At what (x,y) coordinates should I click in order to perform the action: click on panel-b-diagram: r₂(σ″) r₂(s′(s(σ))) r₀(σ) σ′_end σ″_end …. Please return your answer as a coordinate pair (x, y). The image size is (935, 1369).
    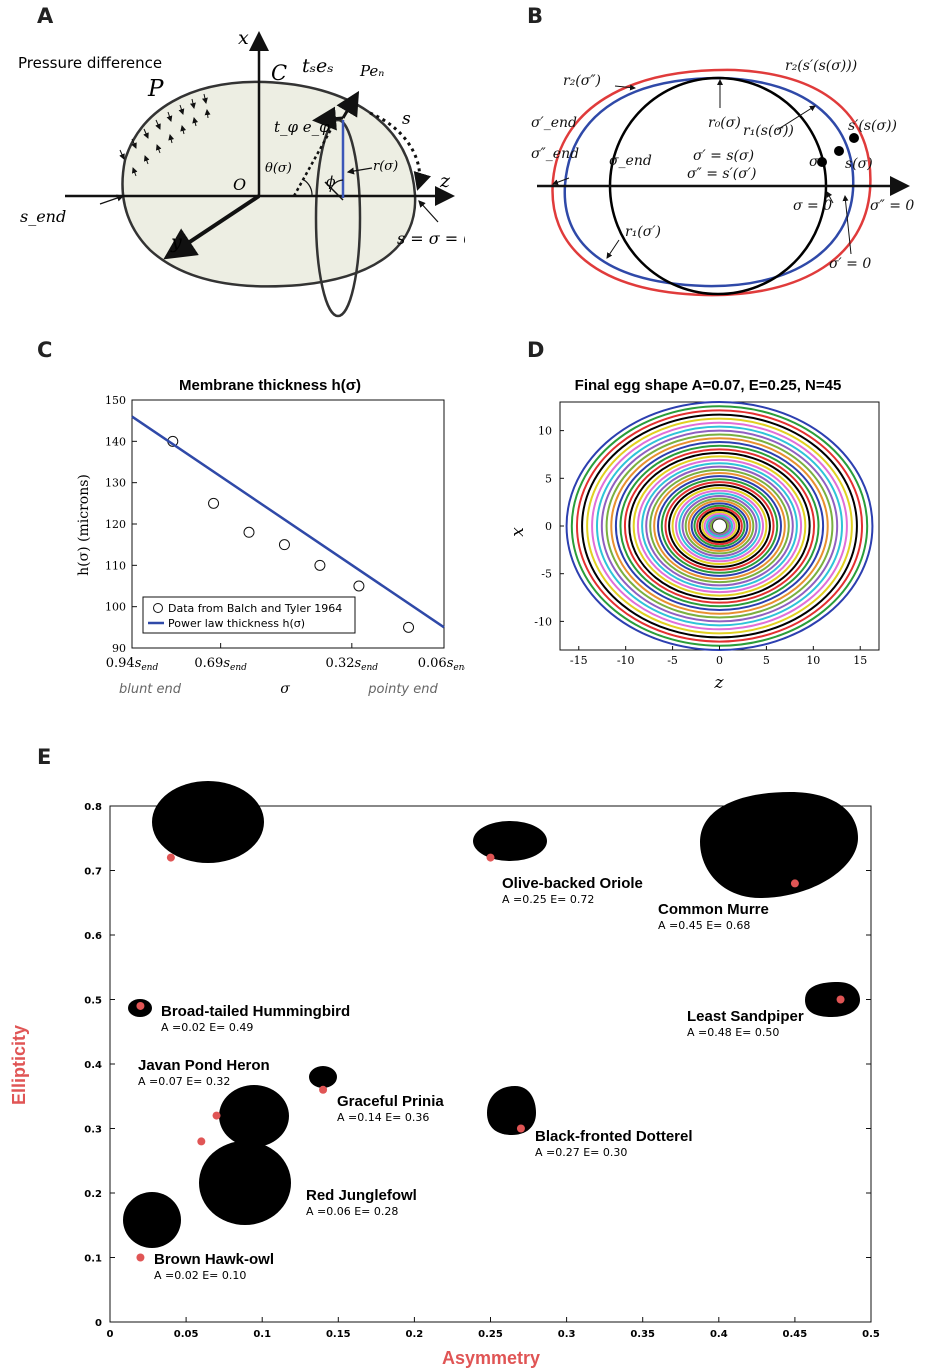
    Looking at the image, I should click on (722, 177).